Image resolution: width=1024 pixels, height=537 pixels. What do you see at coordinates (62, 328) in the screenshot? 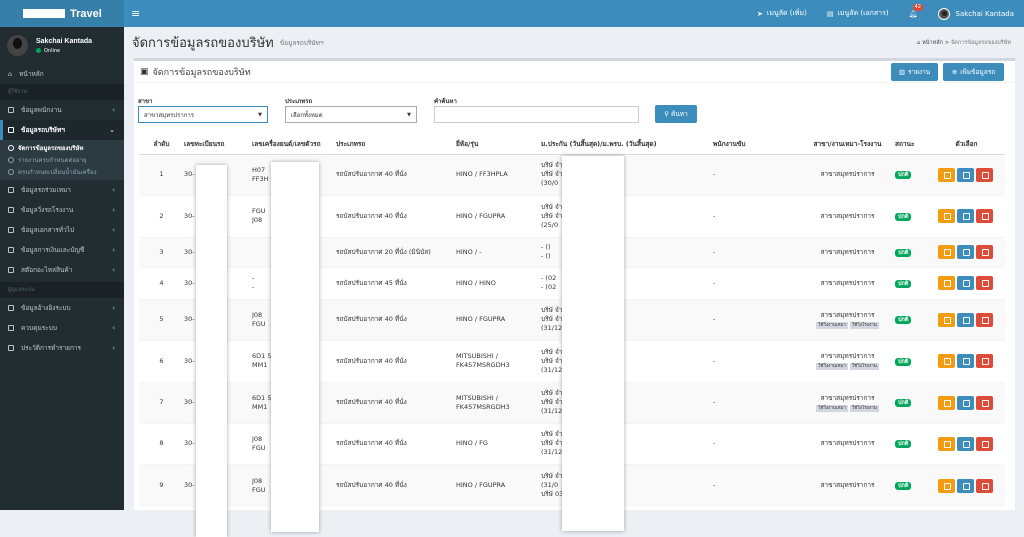
I see `sidebar-item-system-control: ควบคุมระบบ‹` at bounding box center [62, 328].